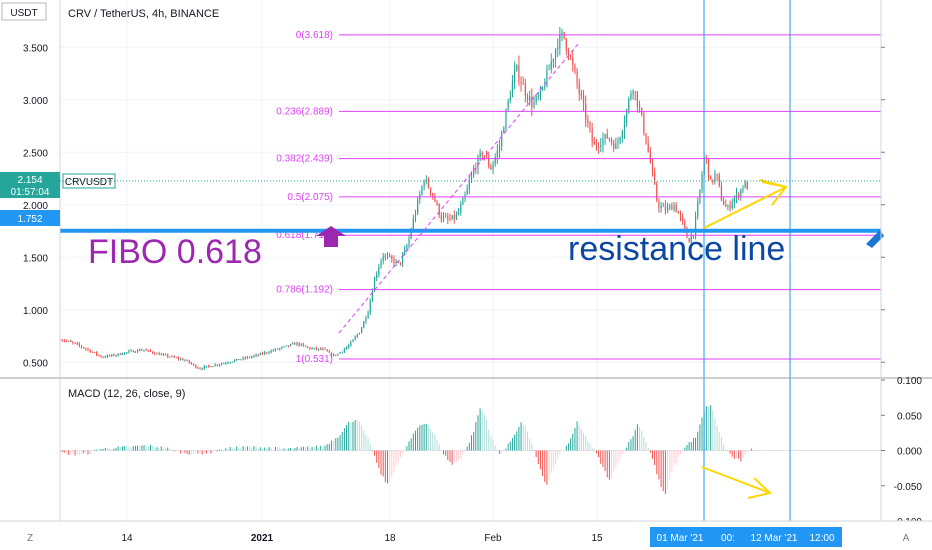  Describe the element at coordinates (909, 416) in the screenshot. I see `macd-tick-label: 0.050` at that location.